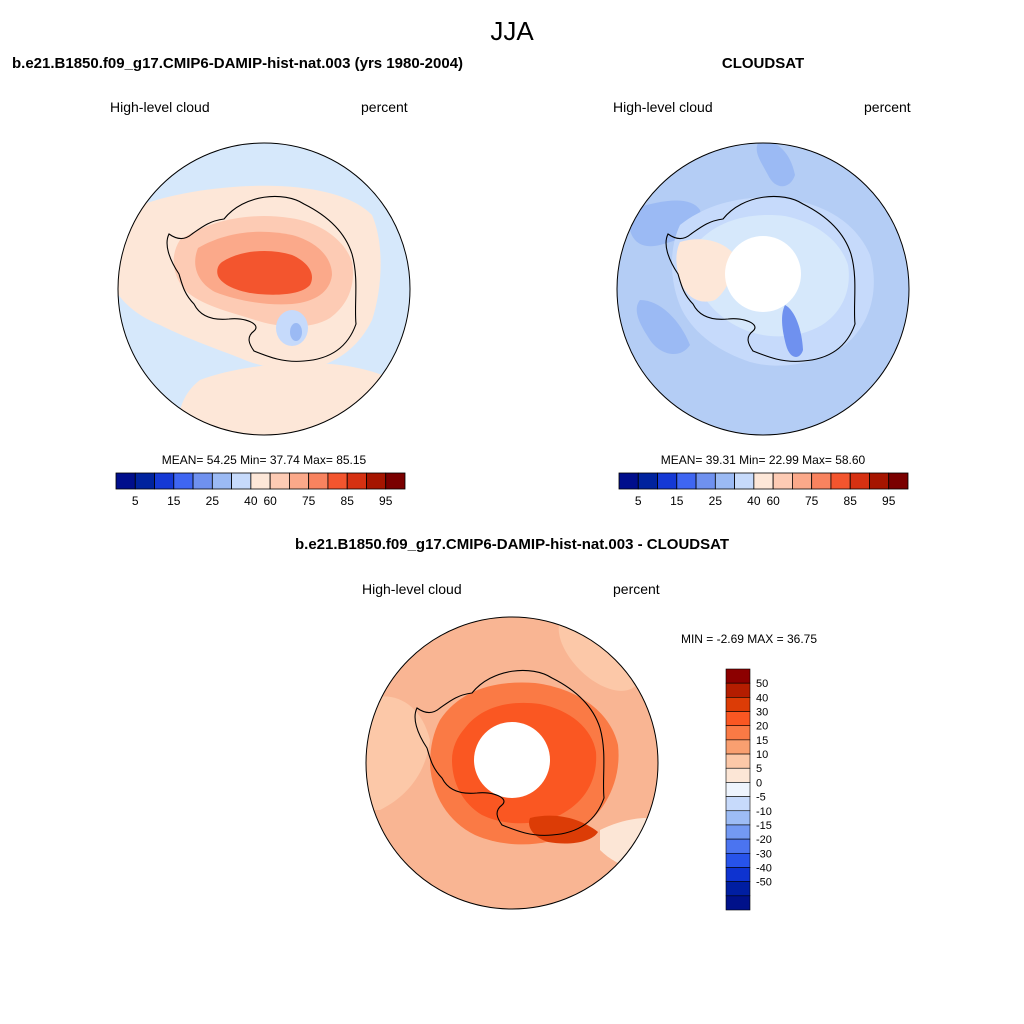 This screenshot has height=1024, width=1024. Describe the element at coordinates (754, 501) in the screenshot. I see `colorbar-obs-tick-label: 40` at that location.